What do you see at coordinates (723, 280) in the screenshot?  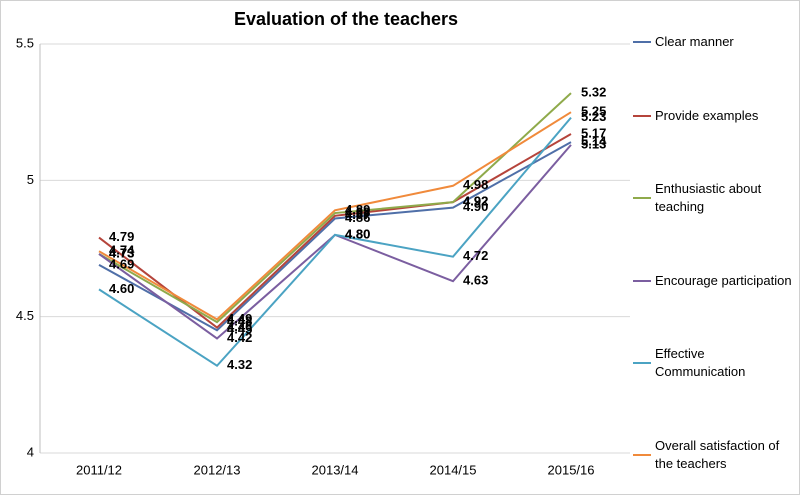 I see `legend-label: Encourage participation` at bounding box center [723, 280].